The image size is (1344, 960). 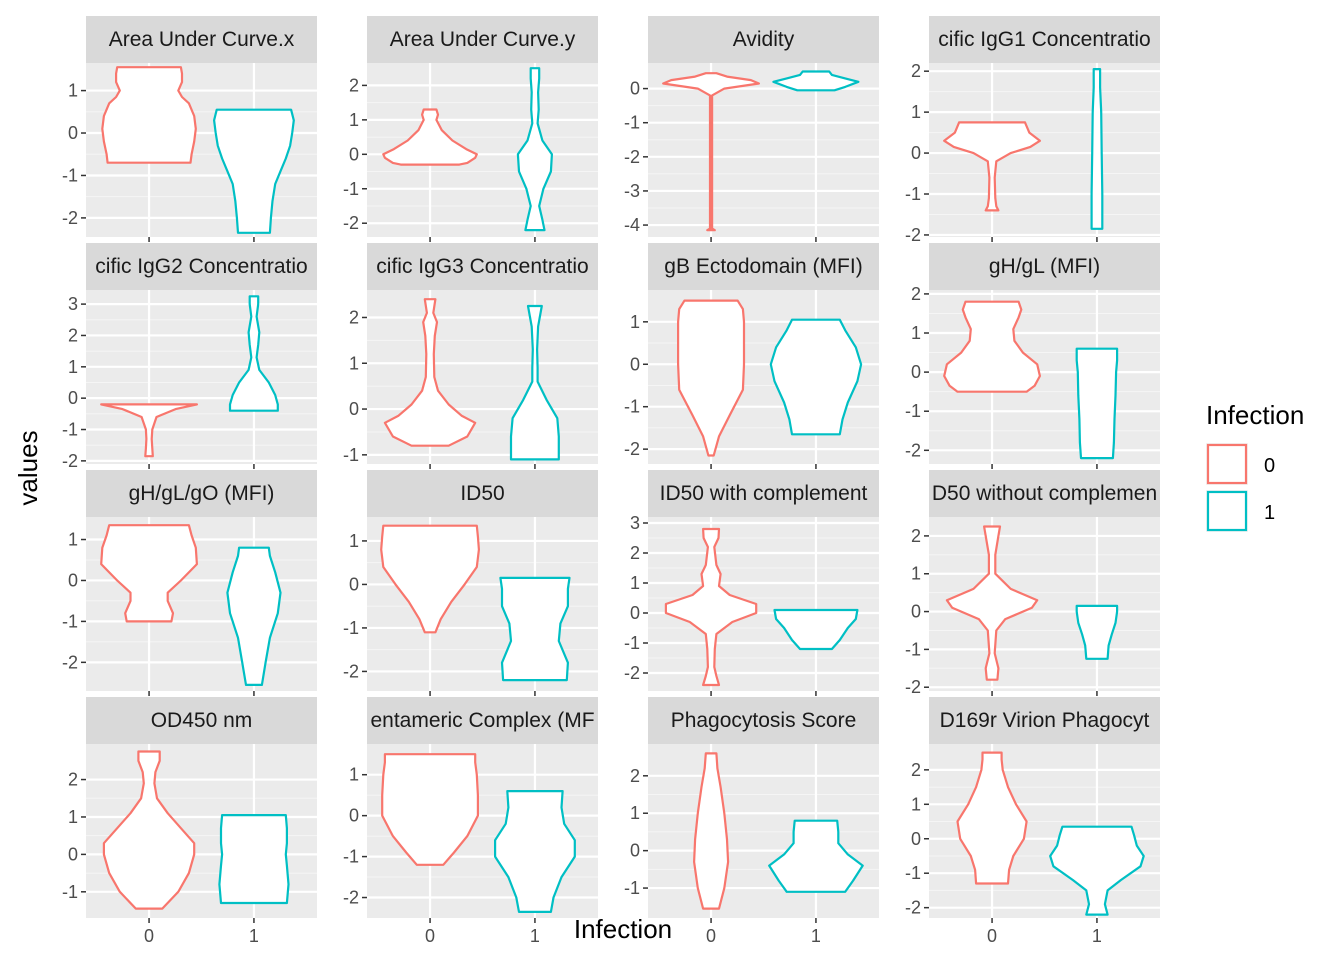 What do you see at coordinates (483, 39) in the screenshot?
I see `facet-strip-title: Area Under Curve.y` at bounding box center [483, 39].